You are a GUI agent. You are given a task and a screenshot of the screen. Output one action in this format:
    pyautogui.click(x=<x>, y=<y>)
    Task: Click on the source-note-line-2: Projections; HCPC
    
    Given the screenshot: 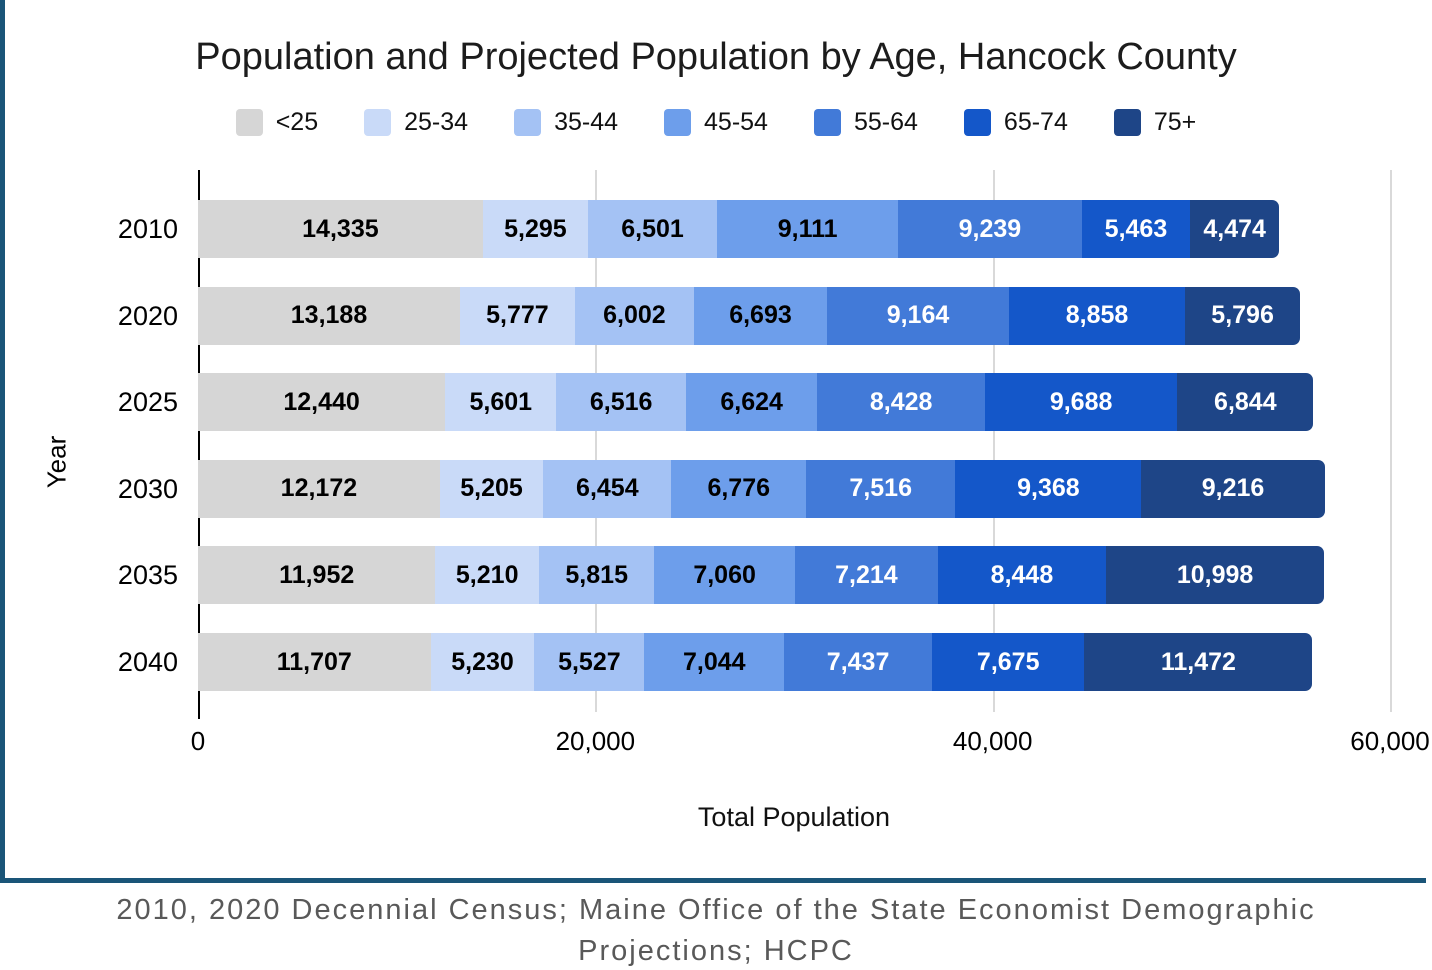 What is the action you would take?
    pyautogui.click(x=716, y=951)
    